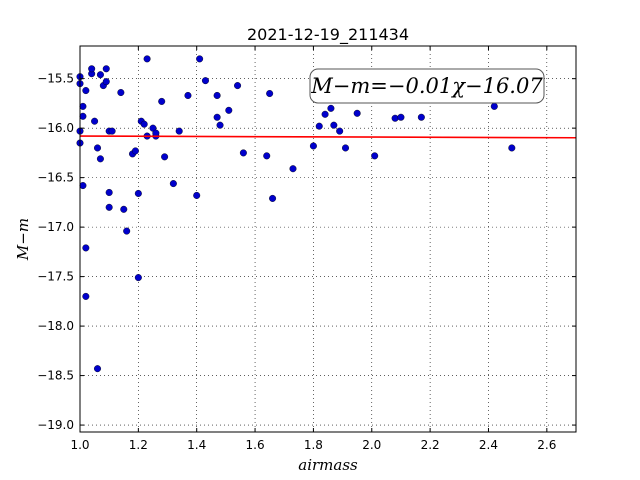  I want to click on y-tick-label: −16.0, so click(55, 128).